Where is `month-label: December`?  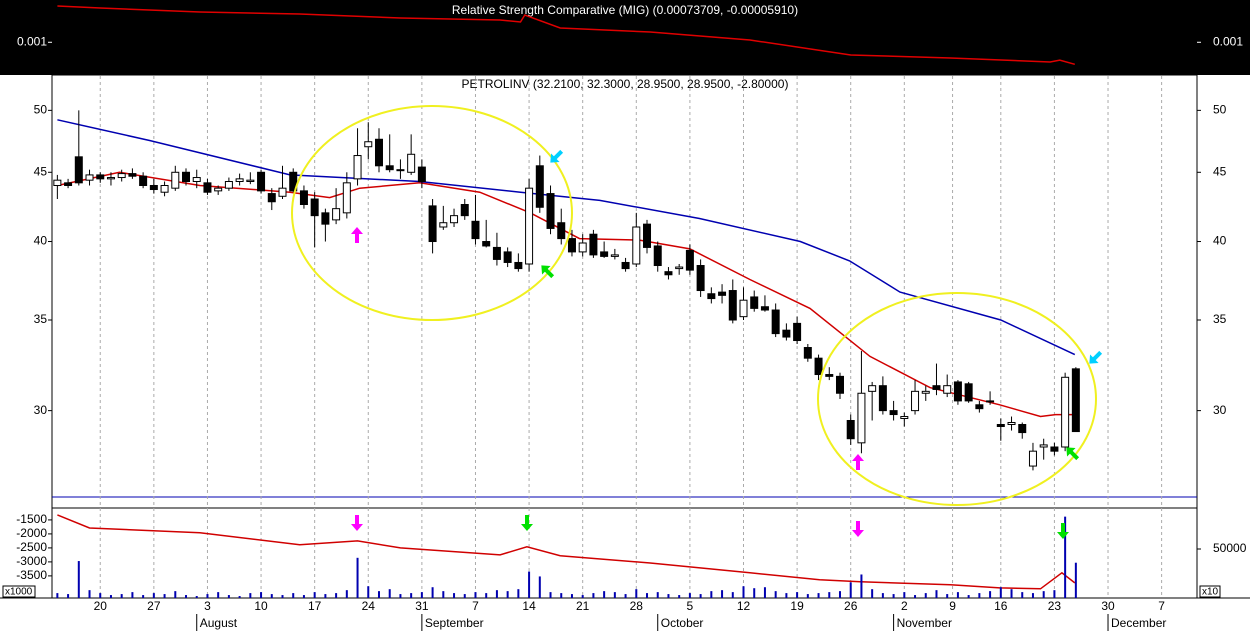
month-label: December is located at coordinates (1138, 623).